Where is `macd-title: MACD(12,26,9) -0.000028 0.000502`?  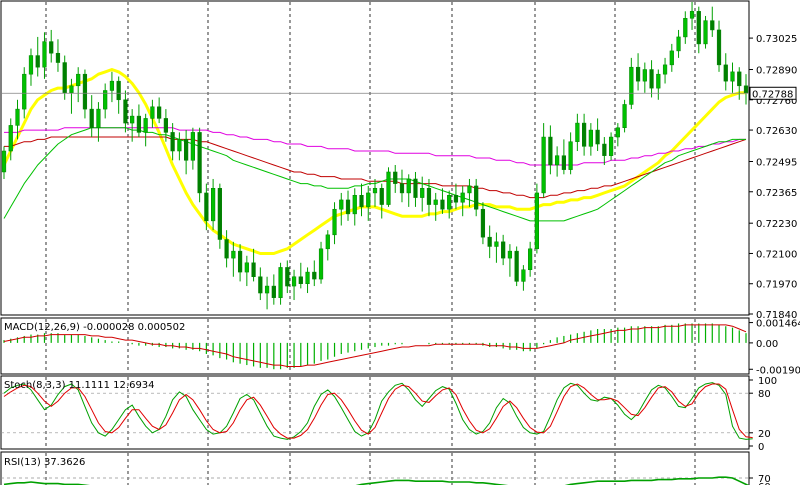
macd-title: MACD(12,26,9) -0.000028 0.000502 is located at coordinates (94, 327).